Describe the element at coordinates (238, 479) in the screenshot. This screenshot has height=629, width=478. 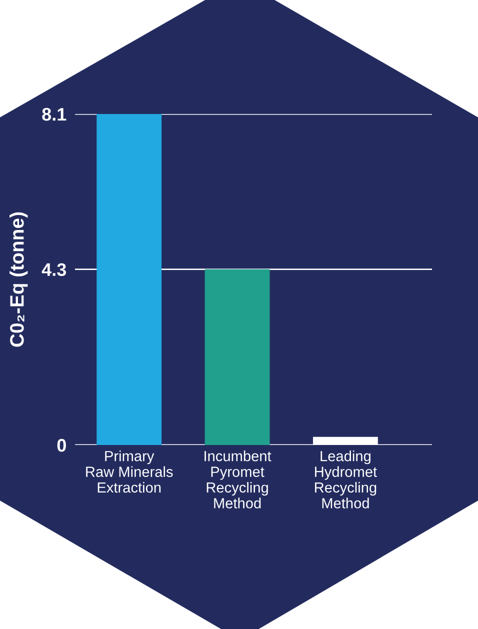
I see `x-tick-label: Incumbent Pyromet Recycling Method` at that location.